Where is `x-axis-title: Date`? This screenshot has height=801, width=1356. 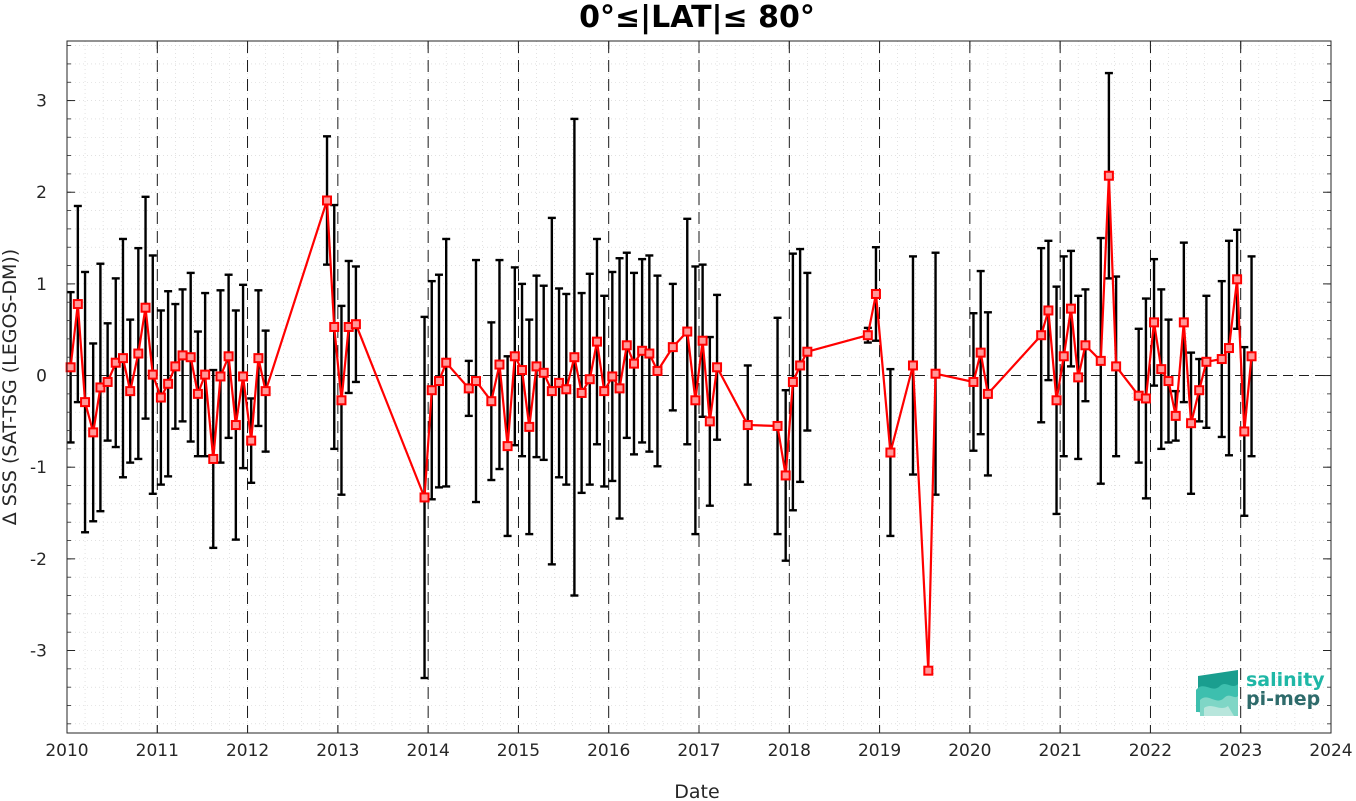 x-axis-title: Date is located at coordinates (696, 791).